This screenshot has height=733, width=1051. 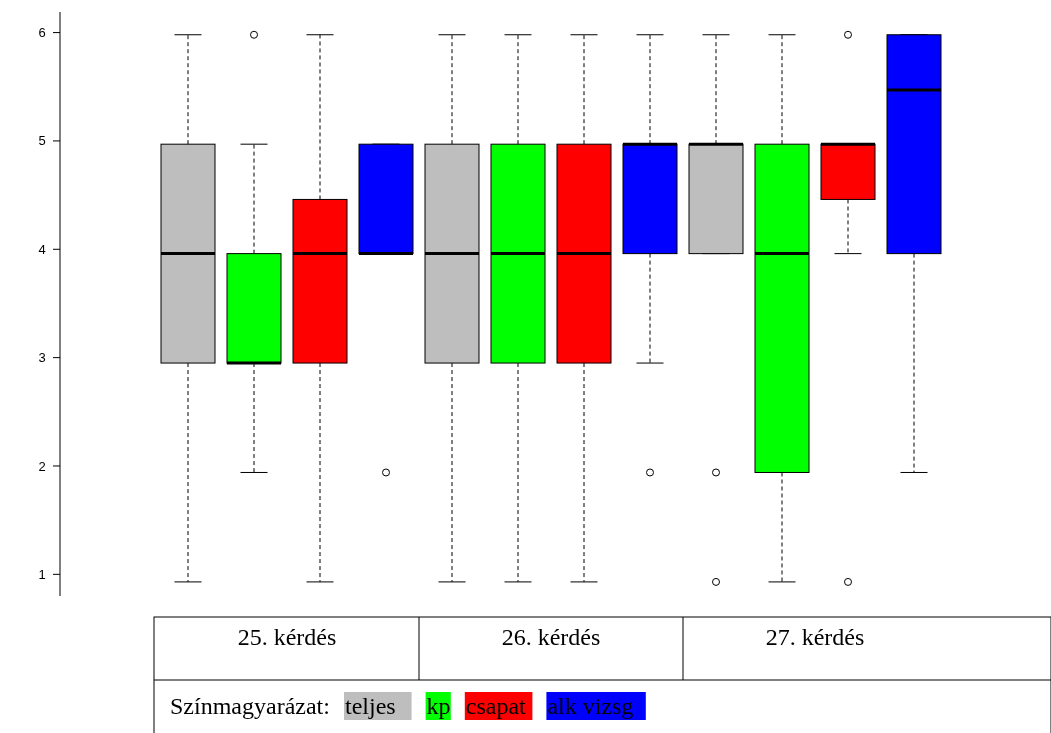 I want to click on legend-title: Színmagyarázat:, so click(x=250, y=706).